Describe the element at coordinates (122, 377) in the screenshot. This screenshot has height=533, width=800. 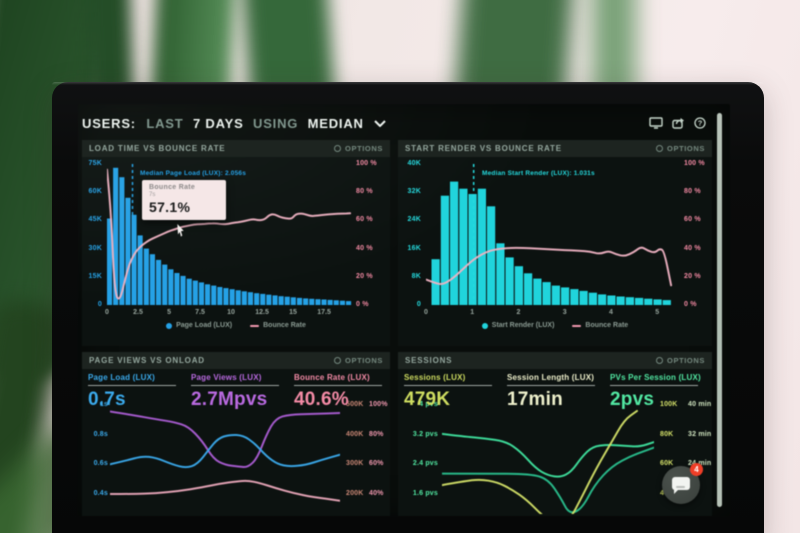
I see `metric-label: Page Load (LUX)` at that location.